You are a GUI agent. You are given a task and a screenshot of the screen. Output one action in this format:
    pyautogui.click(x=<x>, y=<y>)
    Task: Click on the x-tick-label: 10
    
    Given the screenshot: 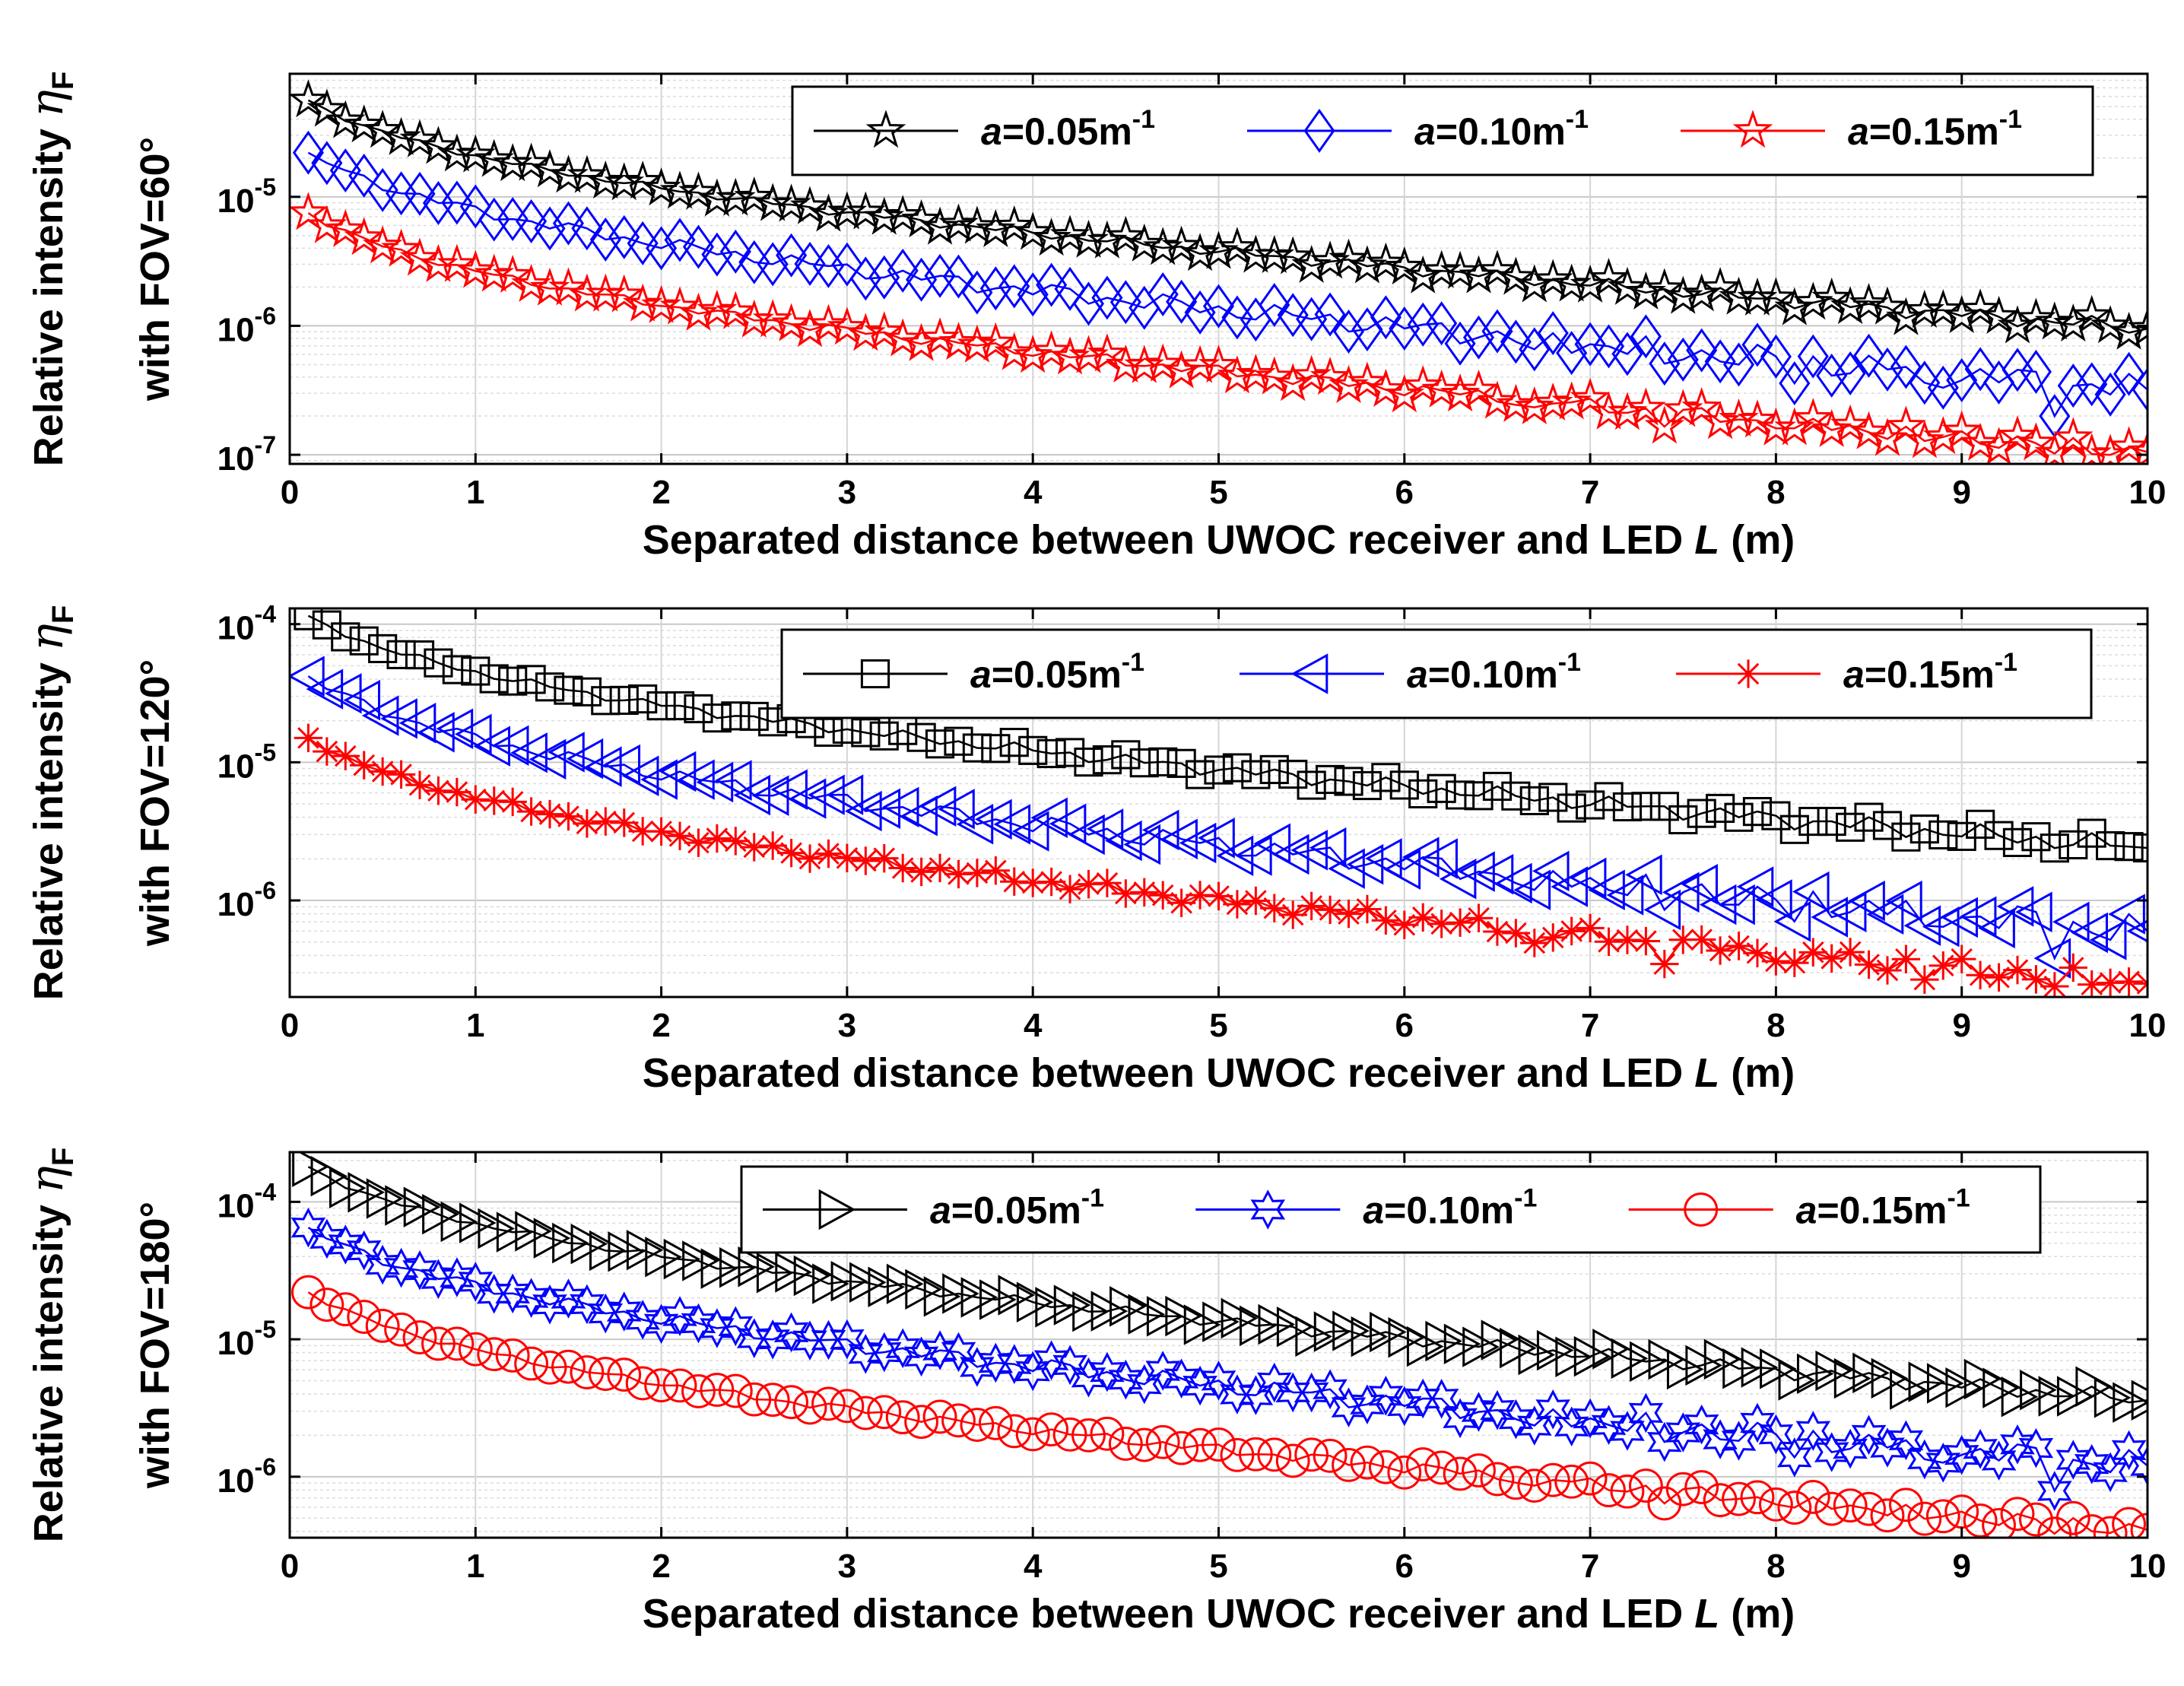 What is the action you would take?
    pyautogui.click(x=2148, y=1025)
    